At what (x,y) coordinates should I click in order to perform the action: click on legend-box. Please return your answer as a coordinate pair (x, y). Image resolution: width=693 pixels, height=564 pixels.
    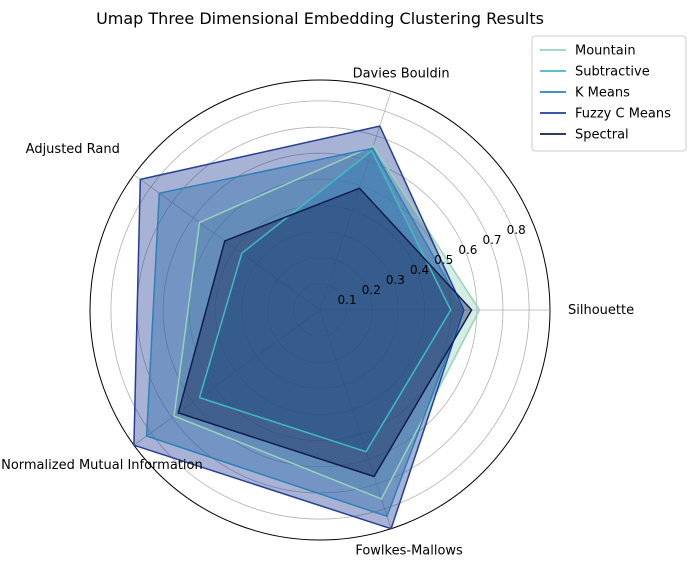
    Looking at the image, I should click on (609, 93).